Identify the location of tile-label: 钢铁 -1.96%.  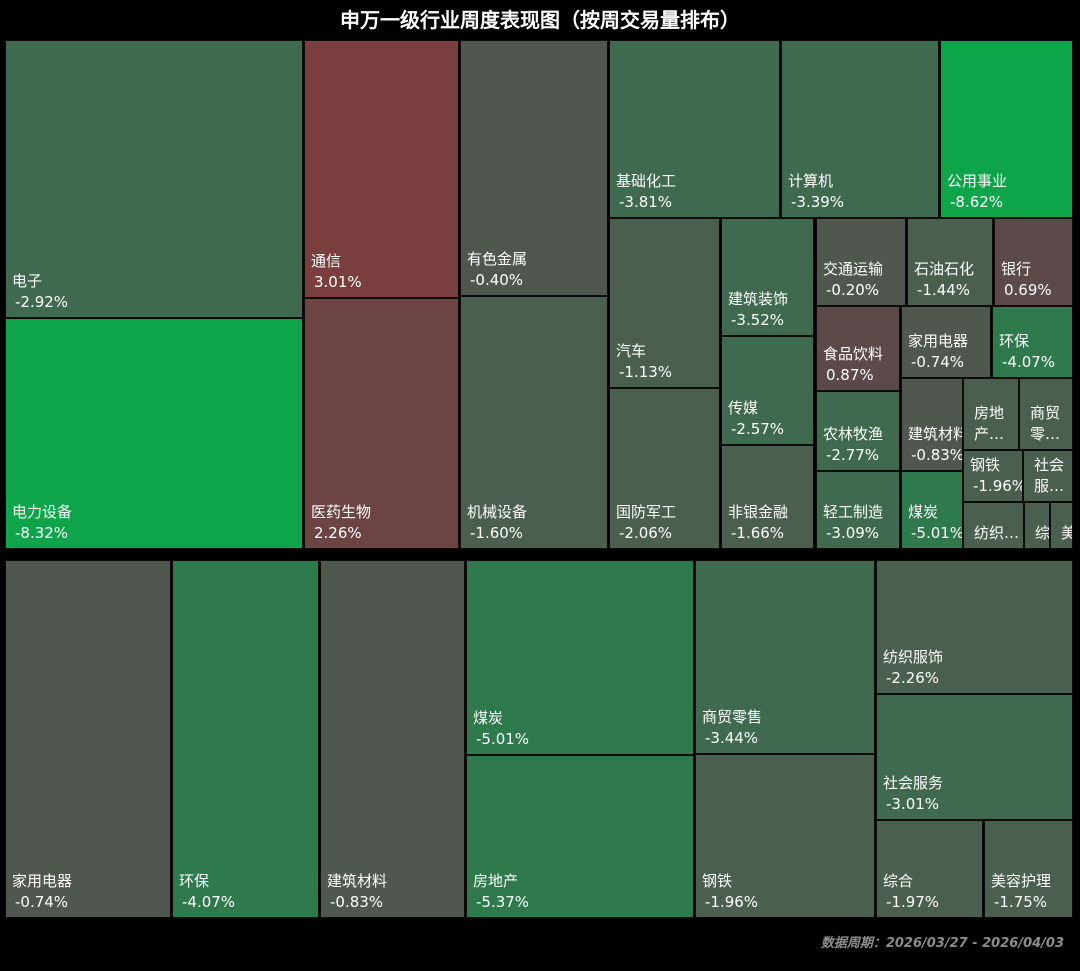
(993, 476).